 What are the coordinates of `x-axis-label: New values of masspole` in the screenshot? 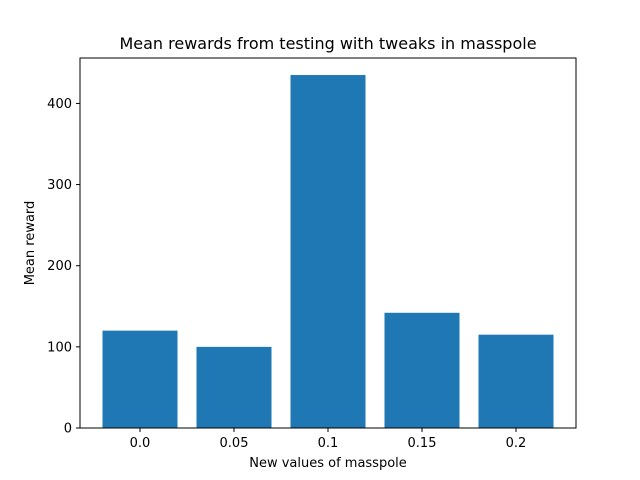 It's located at (328, 463).